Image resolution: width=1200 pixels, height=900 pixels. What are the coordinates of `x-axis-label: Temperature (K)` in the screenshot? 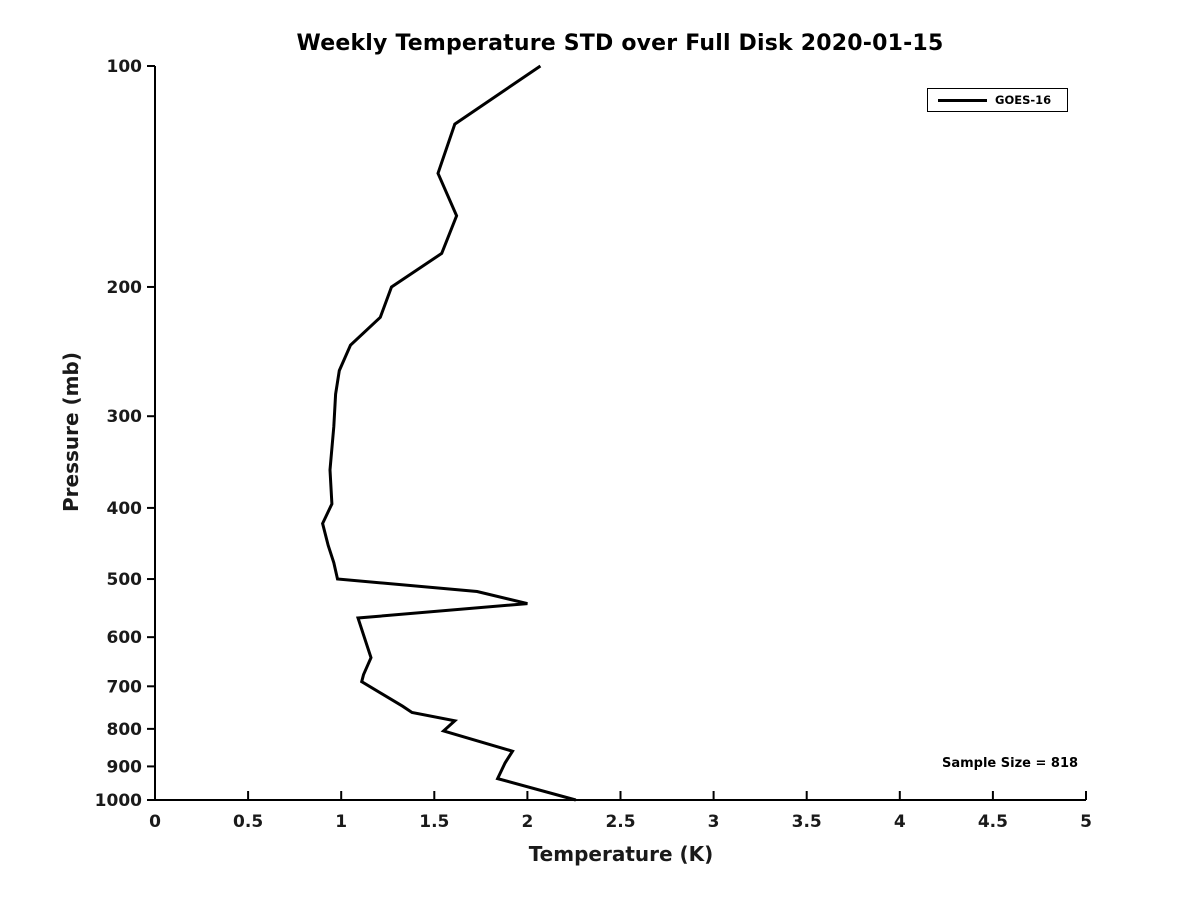 It's located at (621, 854).